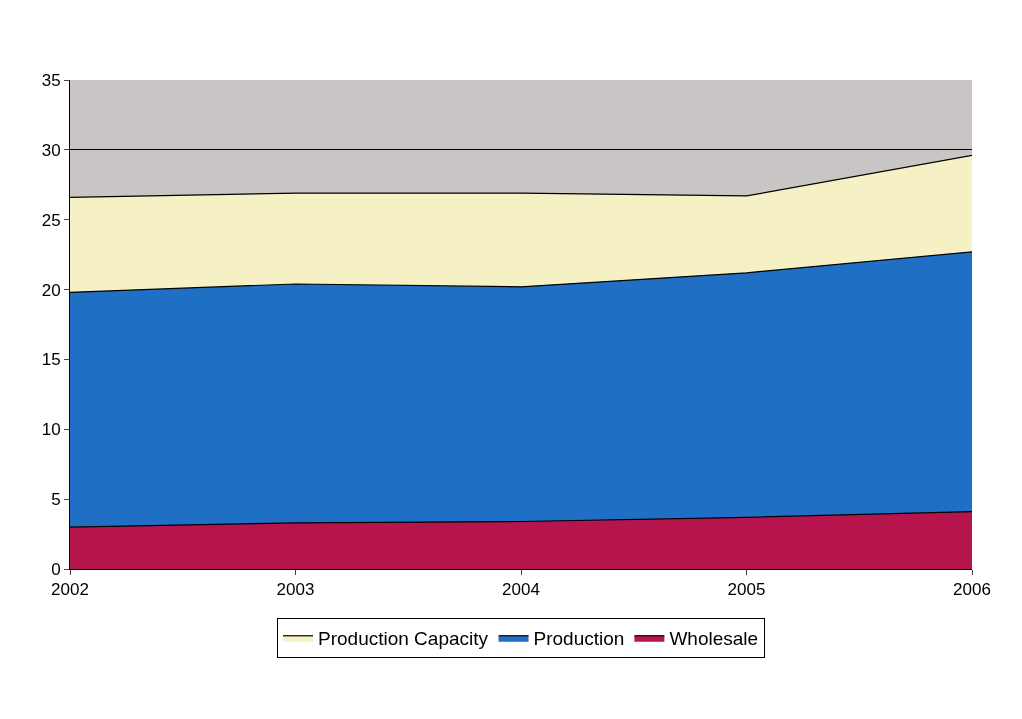 The image size is (1022, 719). Describe the element at coordinates (51, 430) in the screenshot. I see `y-tick-label: 10` at that location.